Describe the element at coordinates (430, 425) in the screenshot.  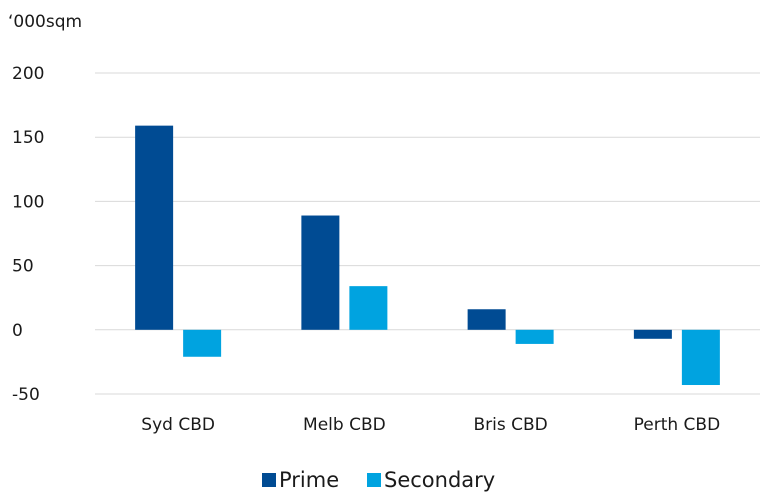
I see `x-tick-labels: Syd CBD Melb CBD Bris CBD Perth CBD` at that location.